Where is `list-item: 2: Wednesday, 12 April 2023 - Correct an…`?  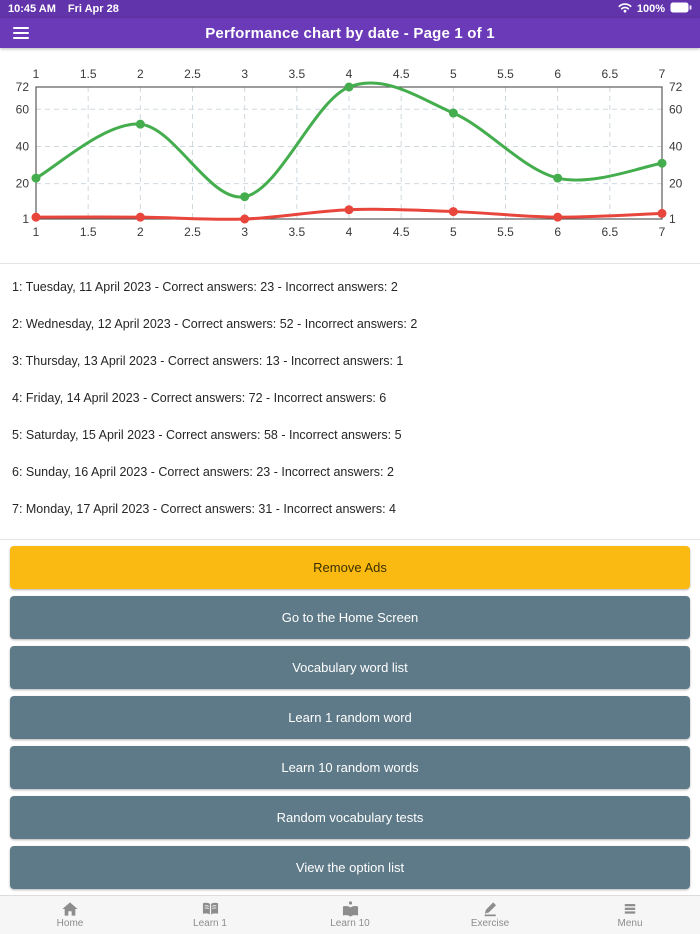 list-item: 2: Wednesday, 12 April 2023 - Correct an… is located at coordinates (215, 324).